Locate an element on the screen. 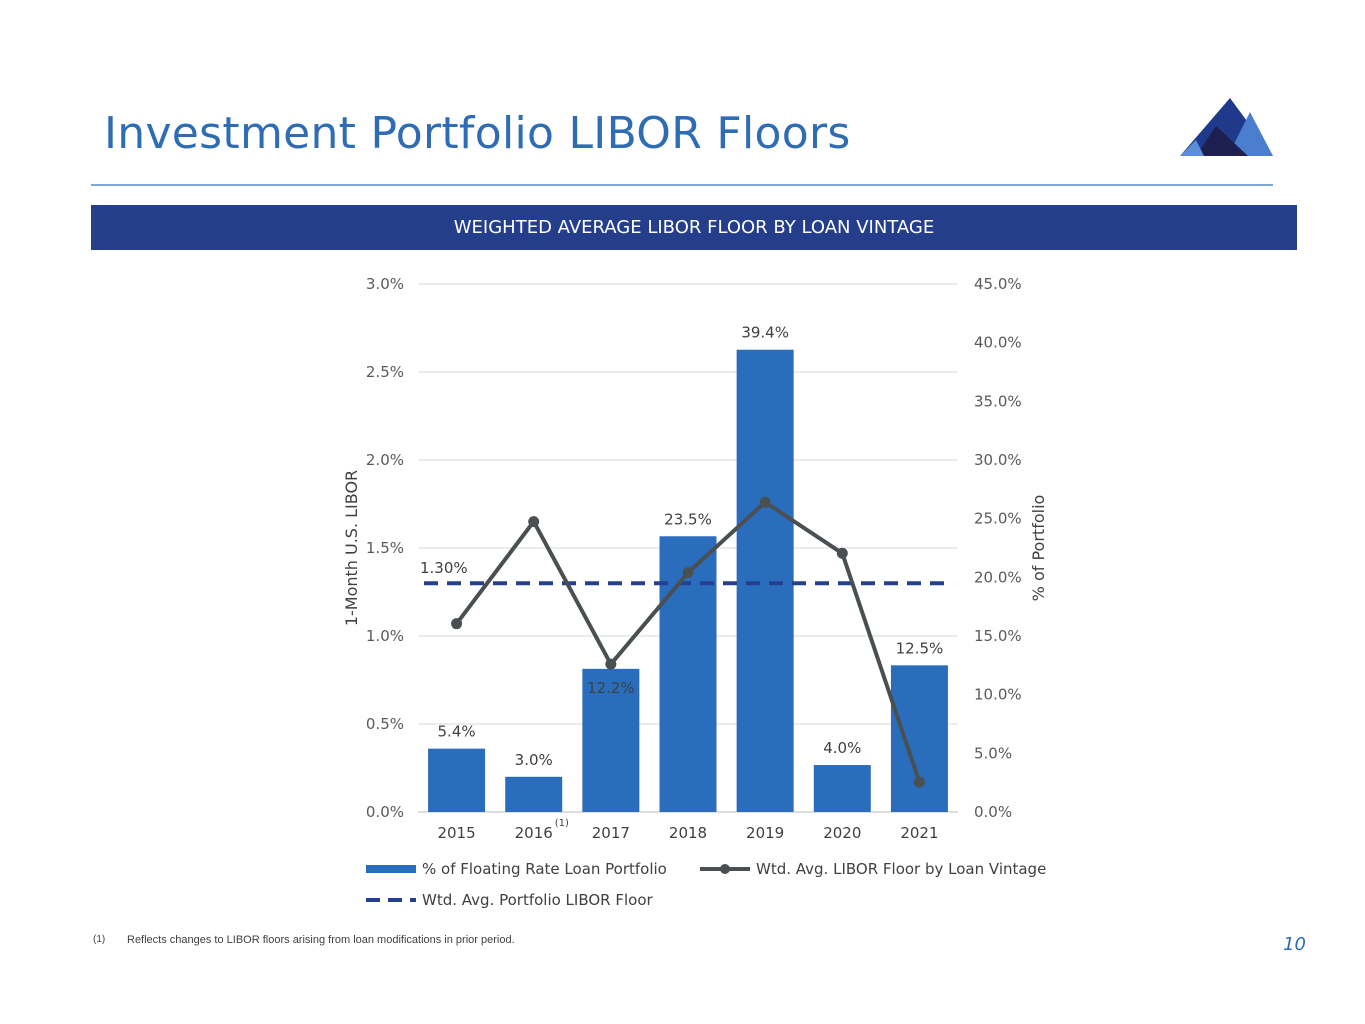 This screenshot has height=1024, width=1365. y-left-tick-label: 3.0% is located at coordinates (385, 284).